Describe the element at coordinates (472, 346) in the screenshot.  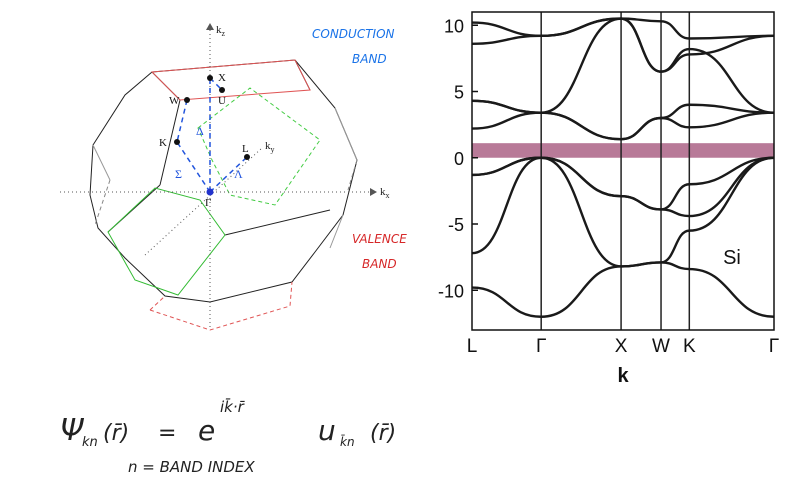
I see `x-tick-label: L` at that location.